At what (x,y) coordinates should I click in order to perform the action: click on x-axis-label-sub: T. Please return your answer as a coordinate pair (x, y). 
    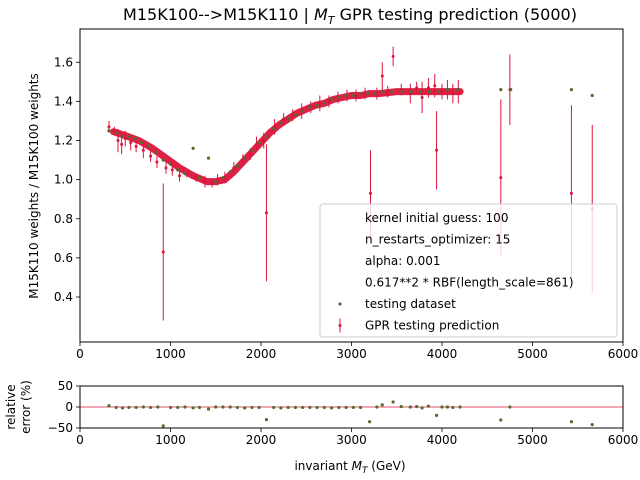
    Looking at the image, I should click on (365, 471).